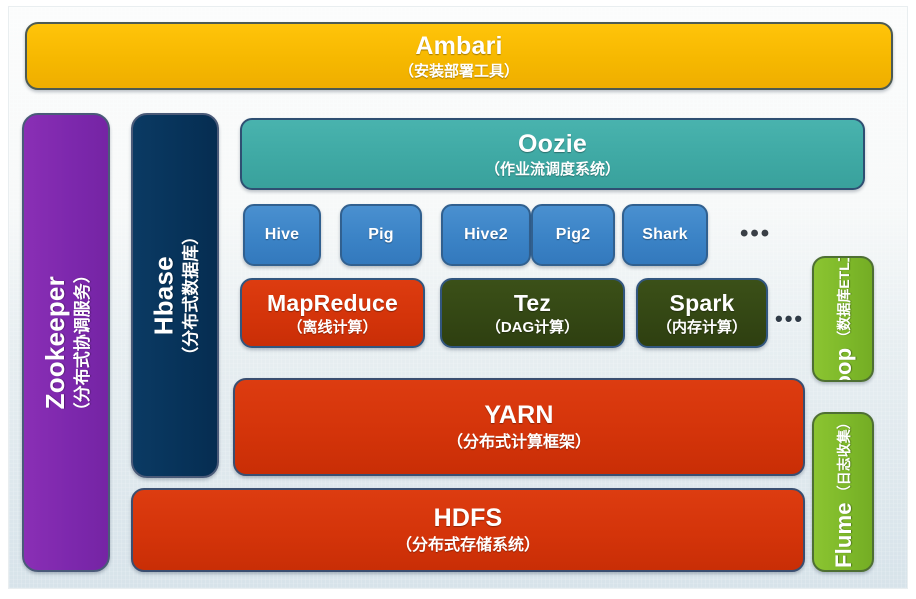 The width and height of the screenshot is (916, 599). I want to click on node-spark: Spark （内存计算）, so click(702, 313).